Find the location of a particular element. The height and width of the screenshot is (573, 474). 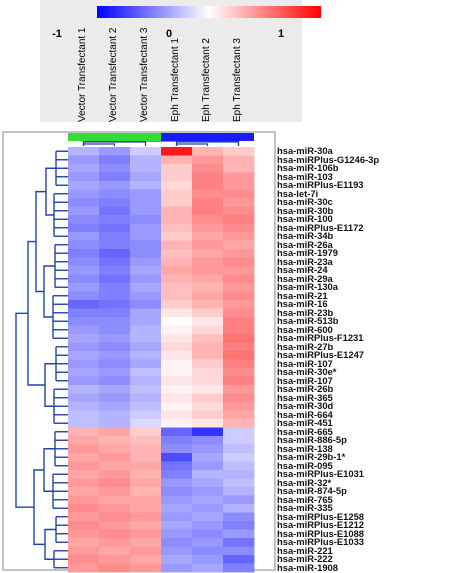

row-label: hsa-miR-30e* is located at coordinates (307, 371).